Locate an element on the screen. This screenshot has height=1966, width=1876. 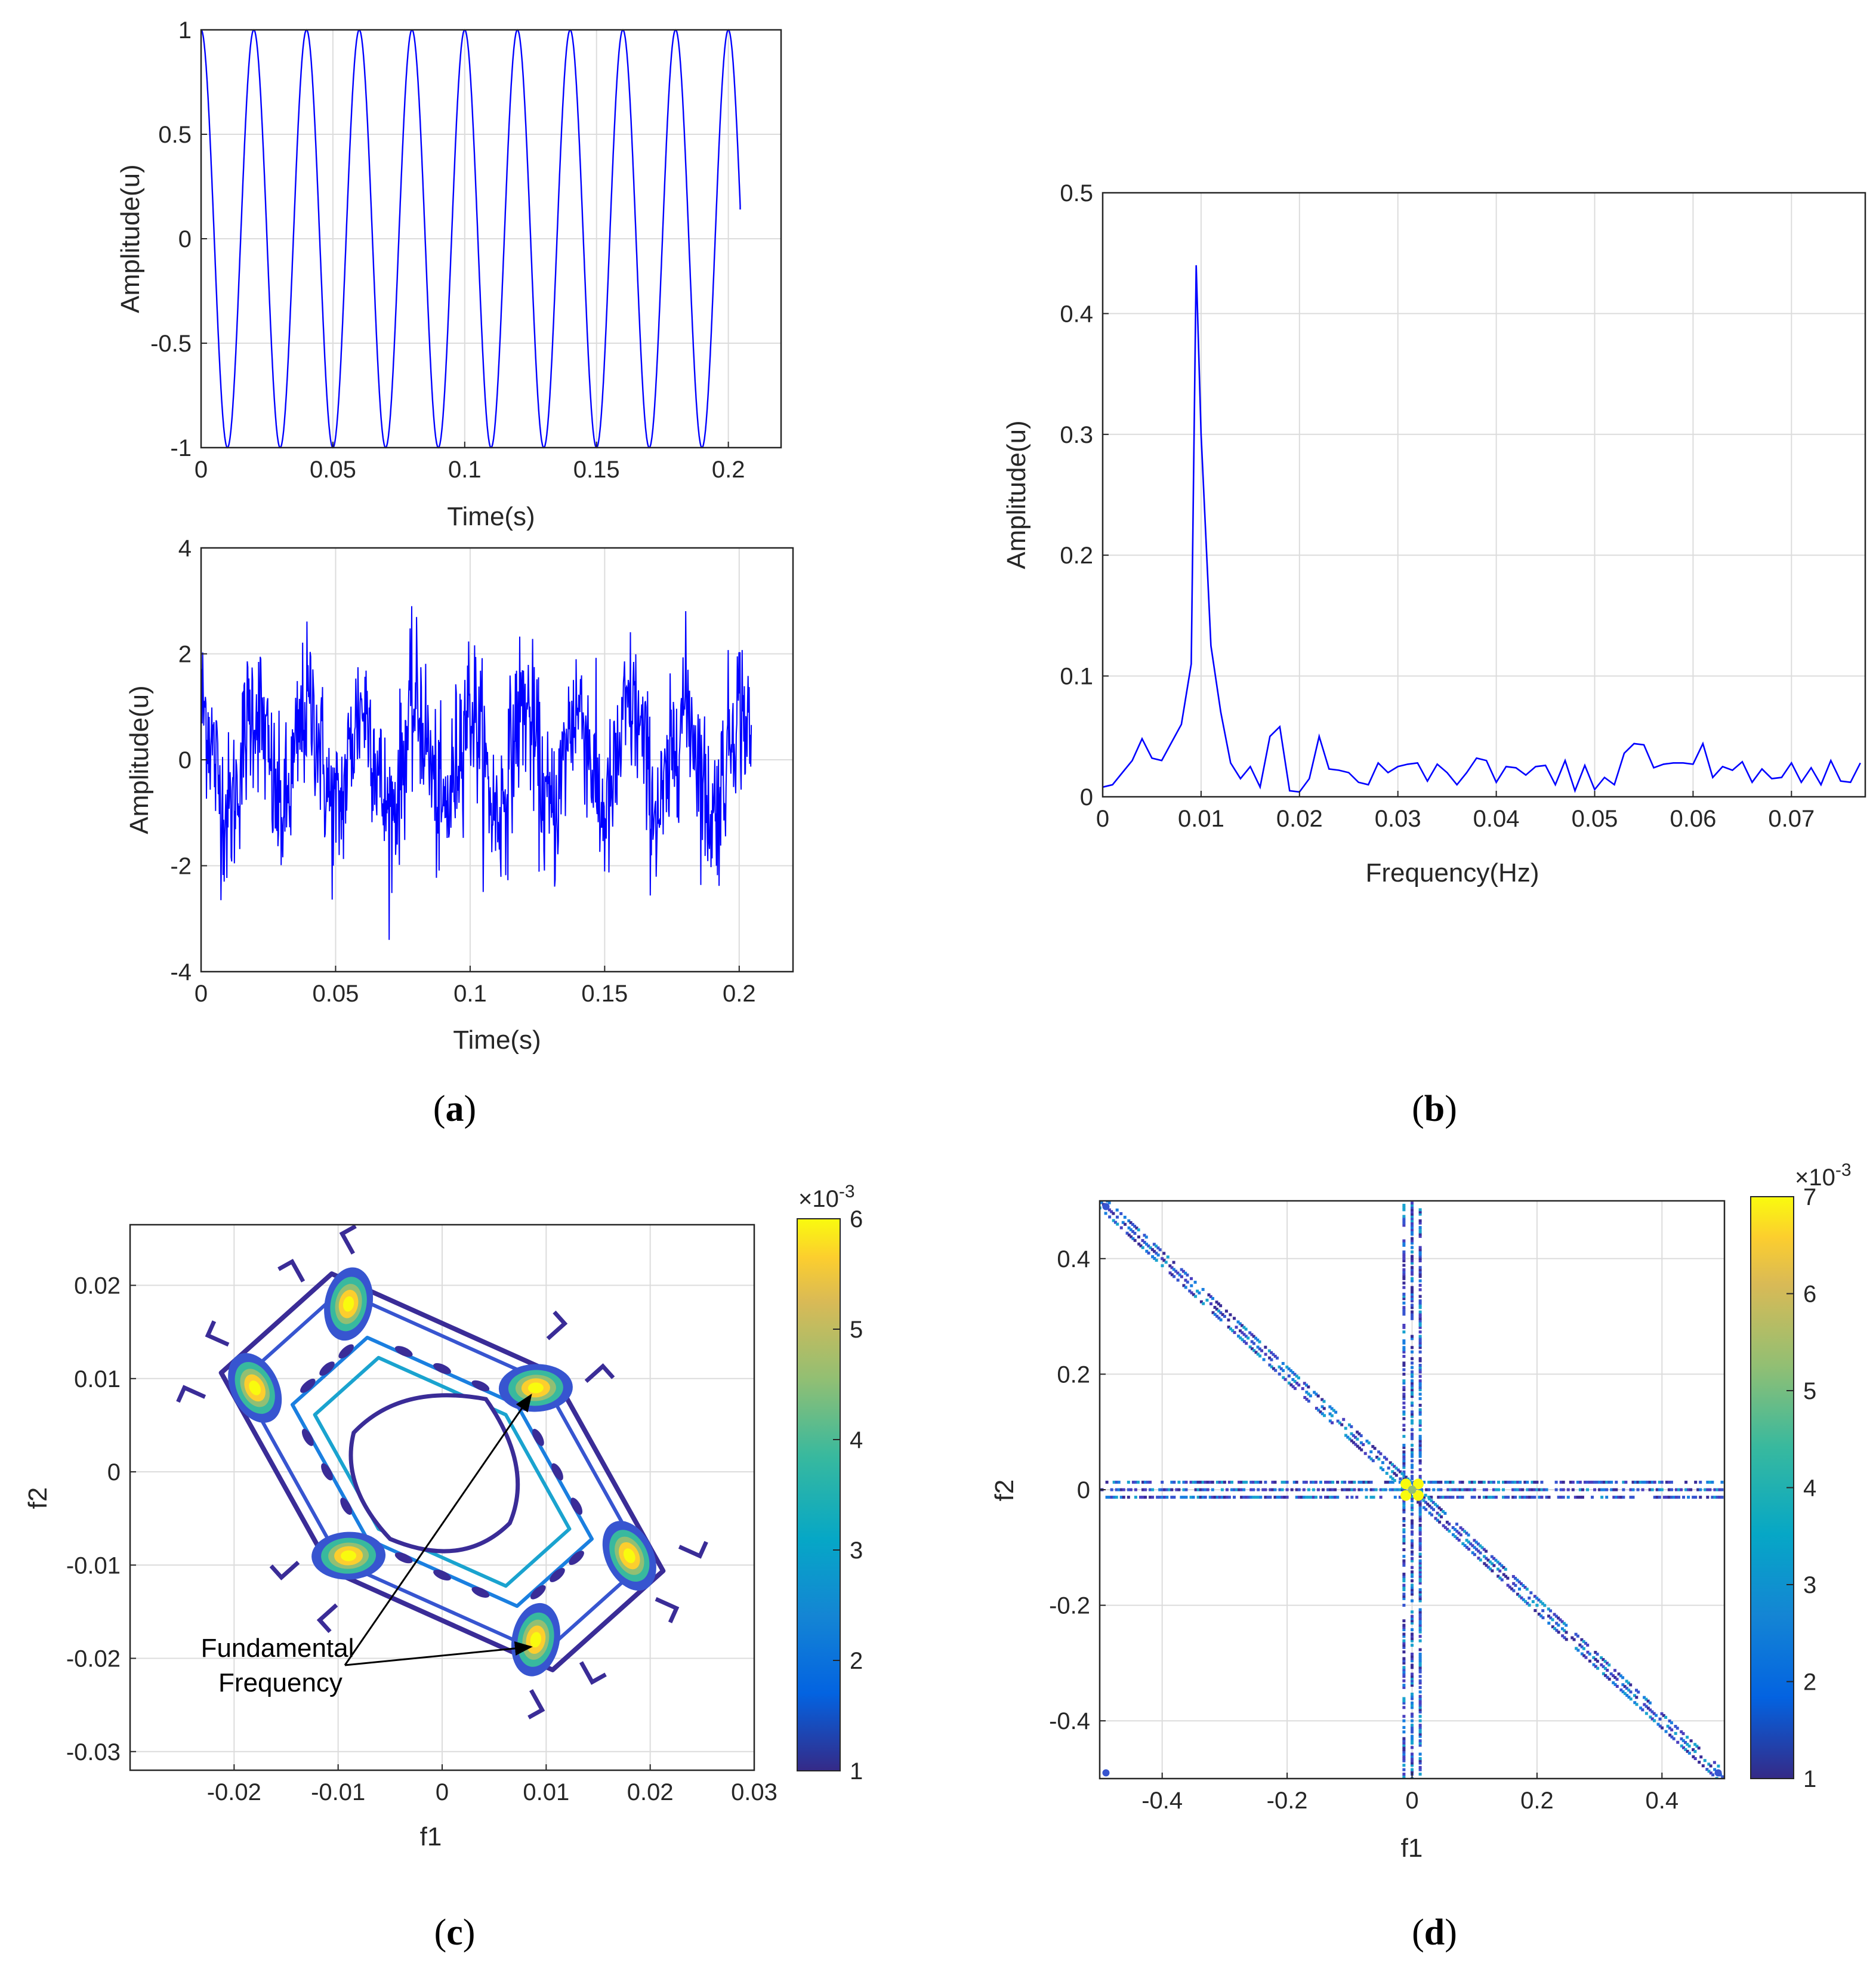
x-tick-label: 0.2 is located at coordinates (1537, 1801).